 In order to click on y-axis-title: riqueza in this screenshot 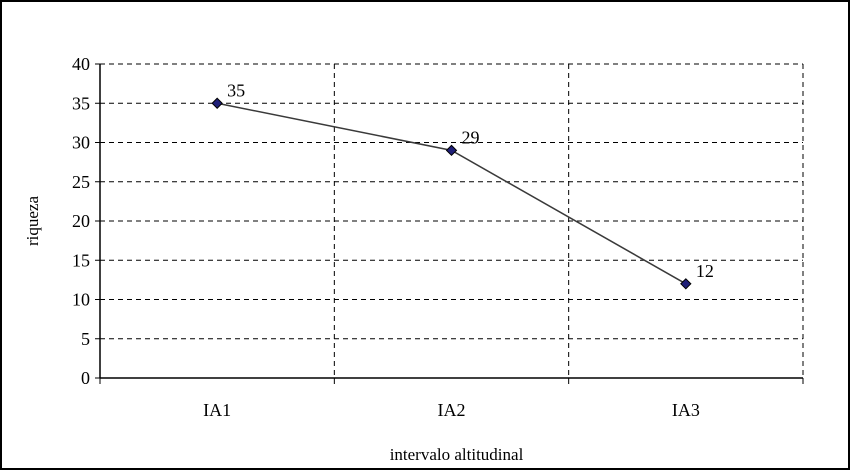, I will do `click(32, 221)`.